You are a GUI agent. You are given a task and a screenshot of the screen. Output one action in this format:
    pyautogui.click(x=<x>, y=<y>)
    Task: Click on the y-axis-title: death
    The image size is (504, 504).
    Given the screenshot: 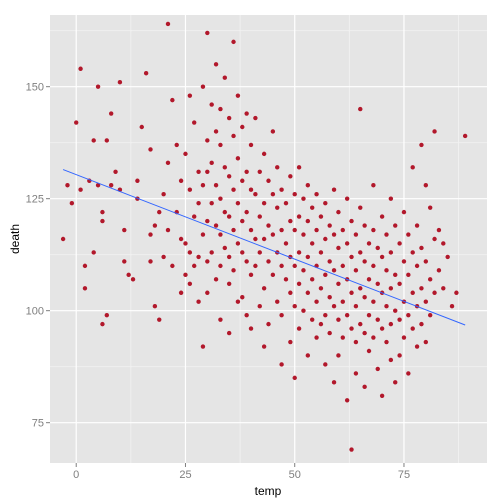 What is the action you would take?
    pyautogui.click(x=15, y=239)
    